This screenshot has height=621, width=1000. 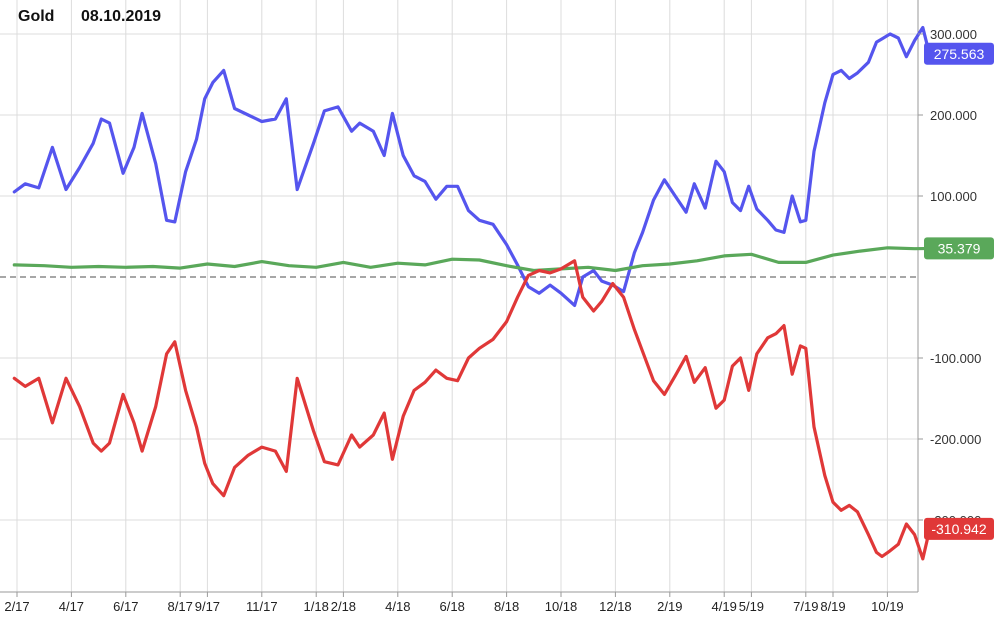 I want to click on badge-value: 35.379, so click(x=959, y=248).